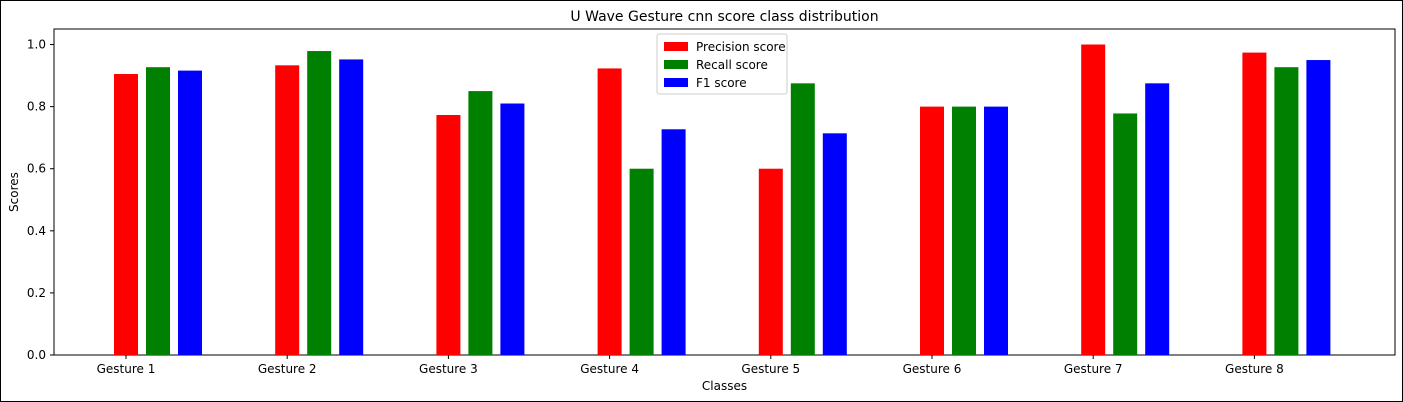  I want to click on x-tick-label: Gesture 8, so click(1254, 369).